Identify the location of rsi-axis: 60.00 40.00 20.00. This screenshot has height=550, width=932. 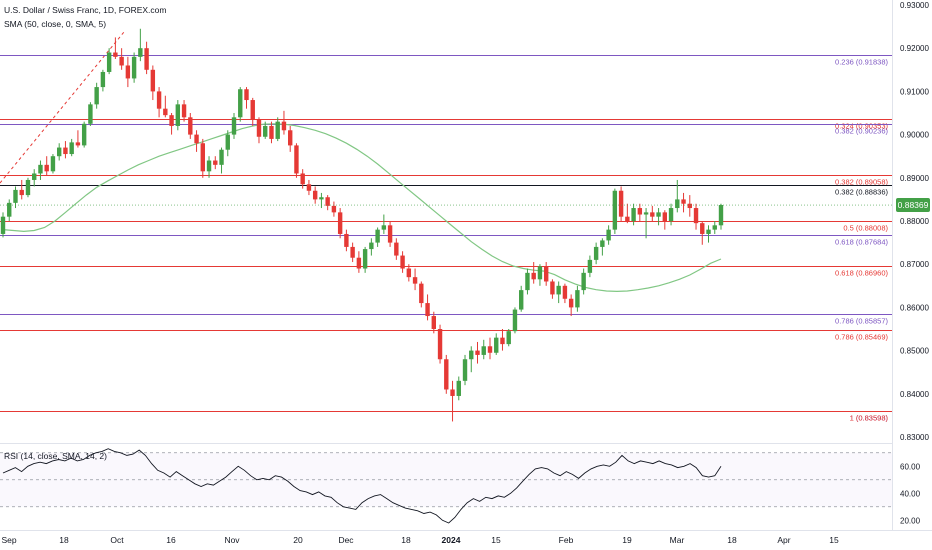
(910, 493).